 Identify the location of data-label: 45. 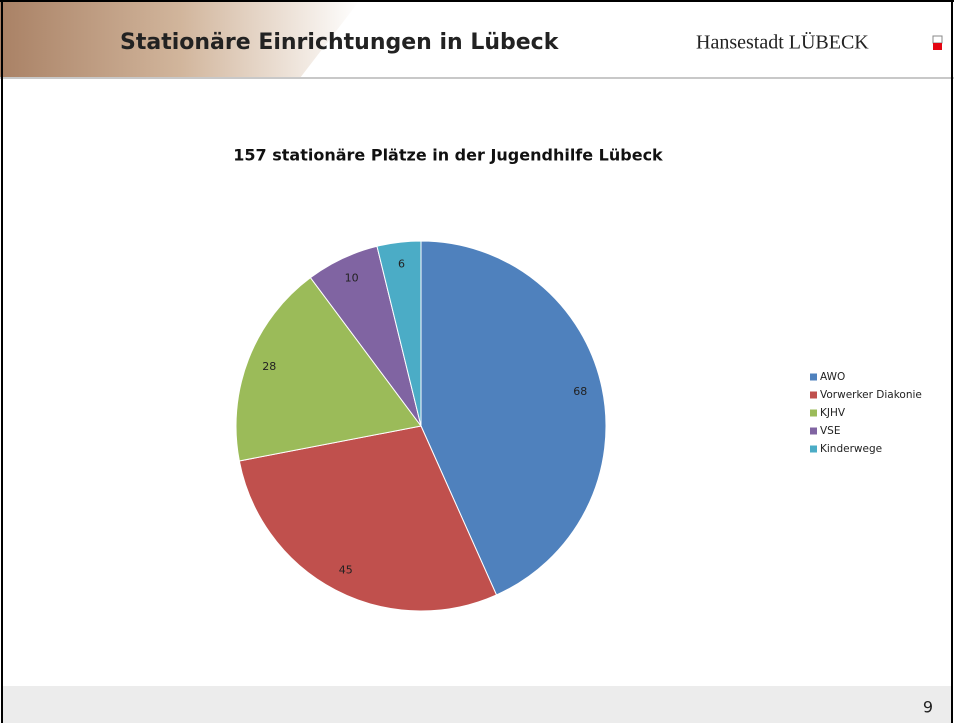
(346, 569).